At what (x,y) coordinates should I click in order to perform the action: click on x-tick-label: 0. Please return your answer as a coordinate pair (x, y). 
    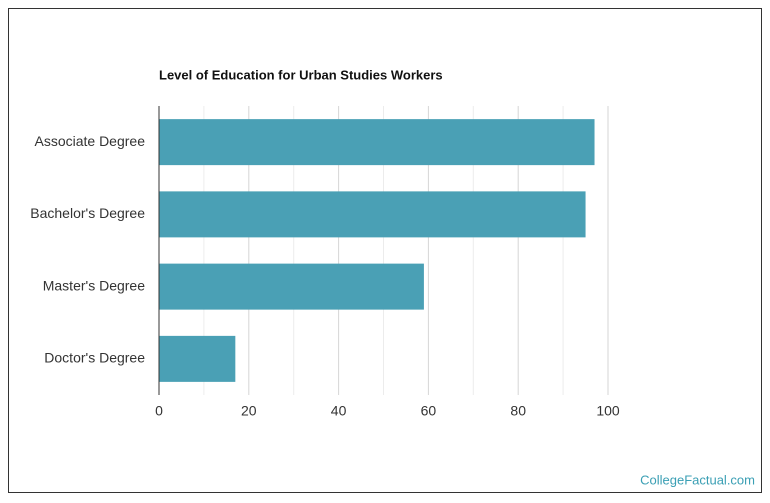
    Looking at the image, I should click on (159, 411).